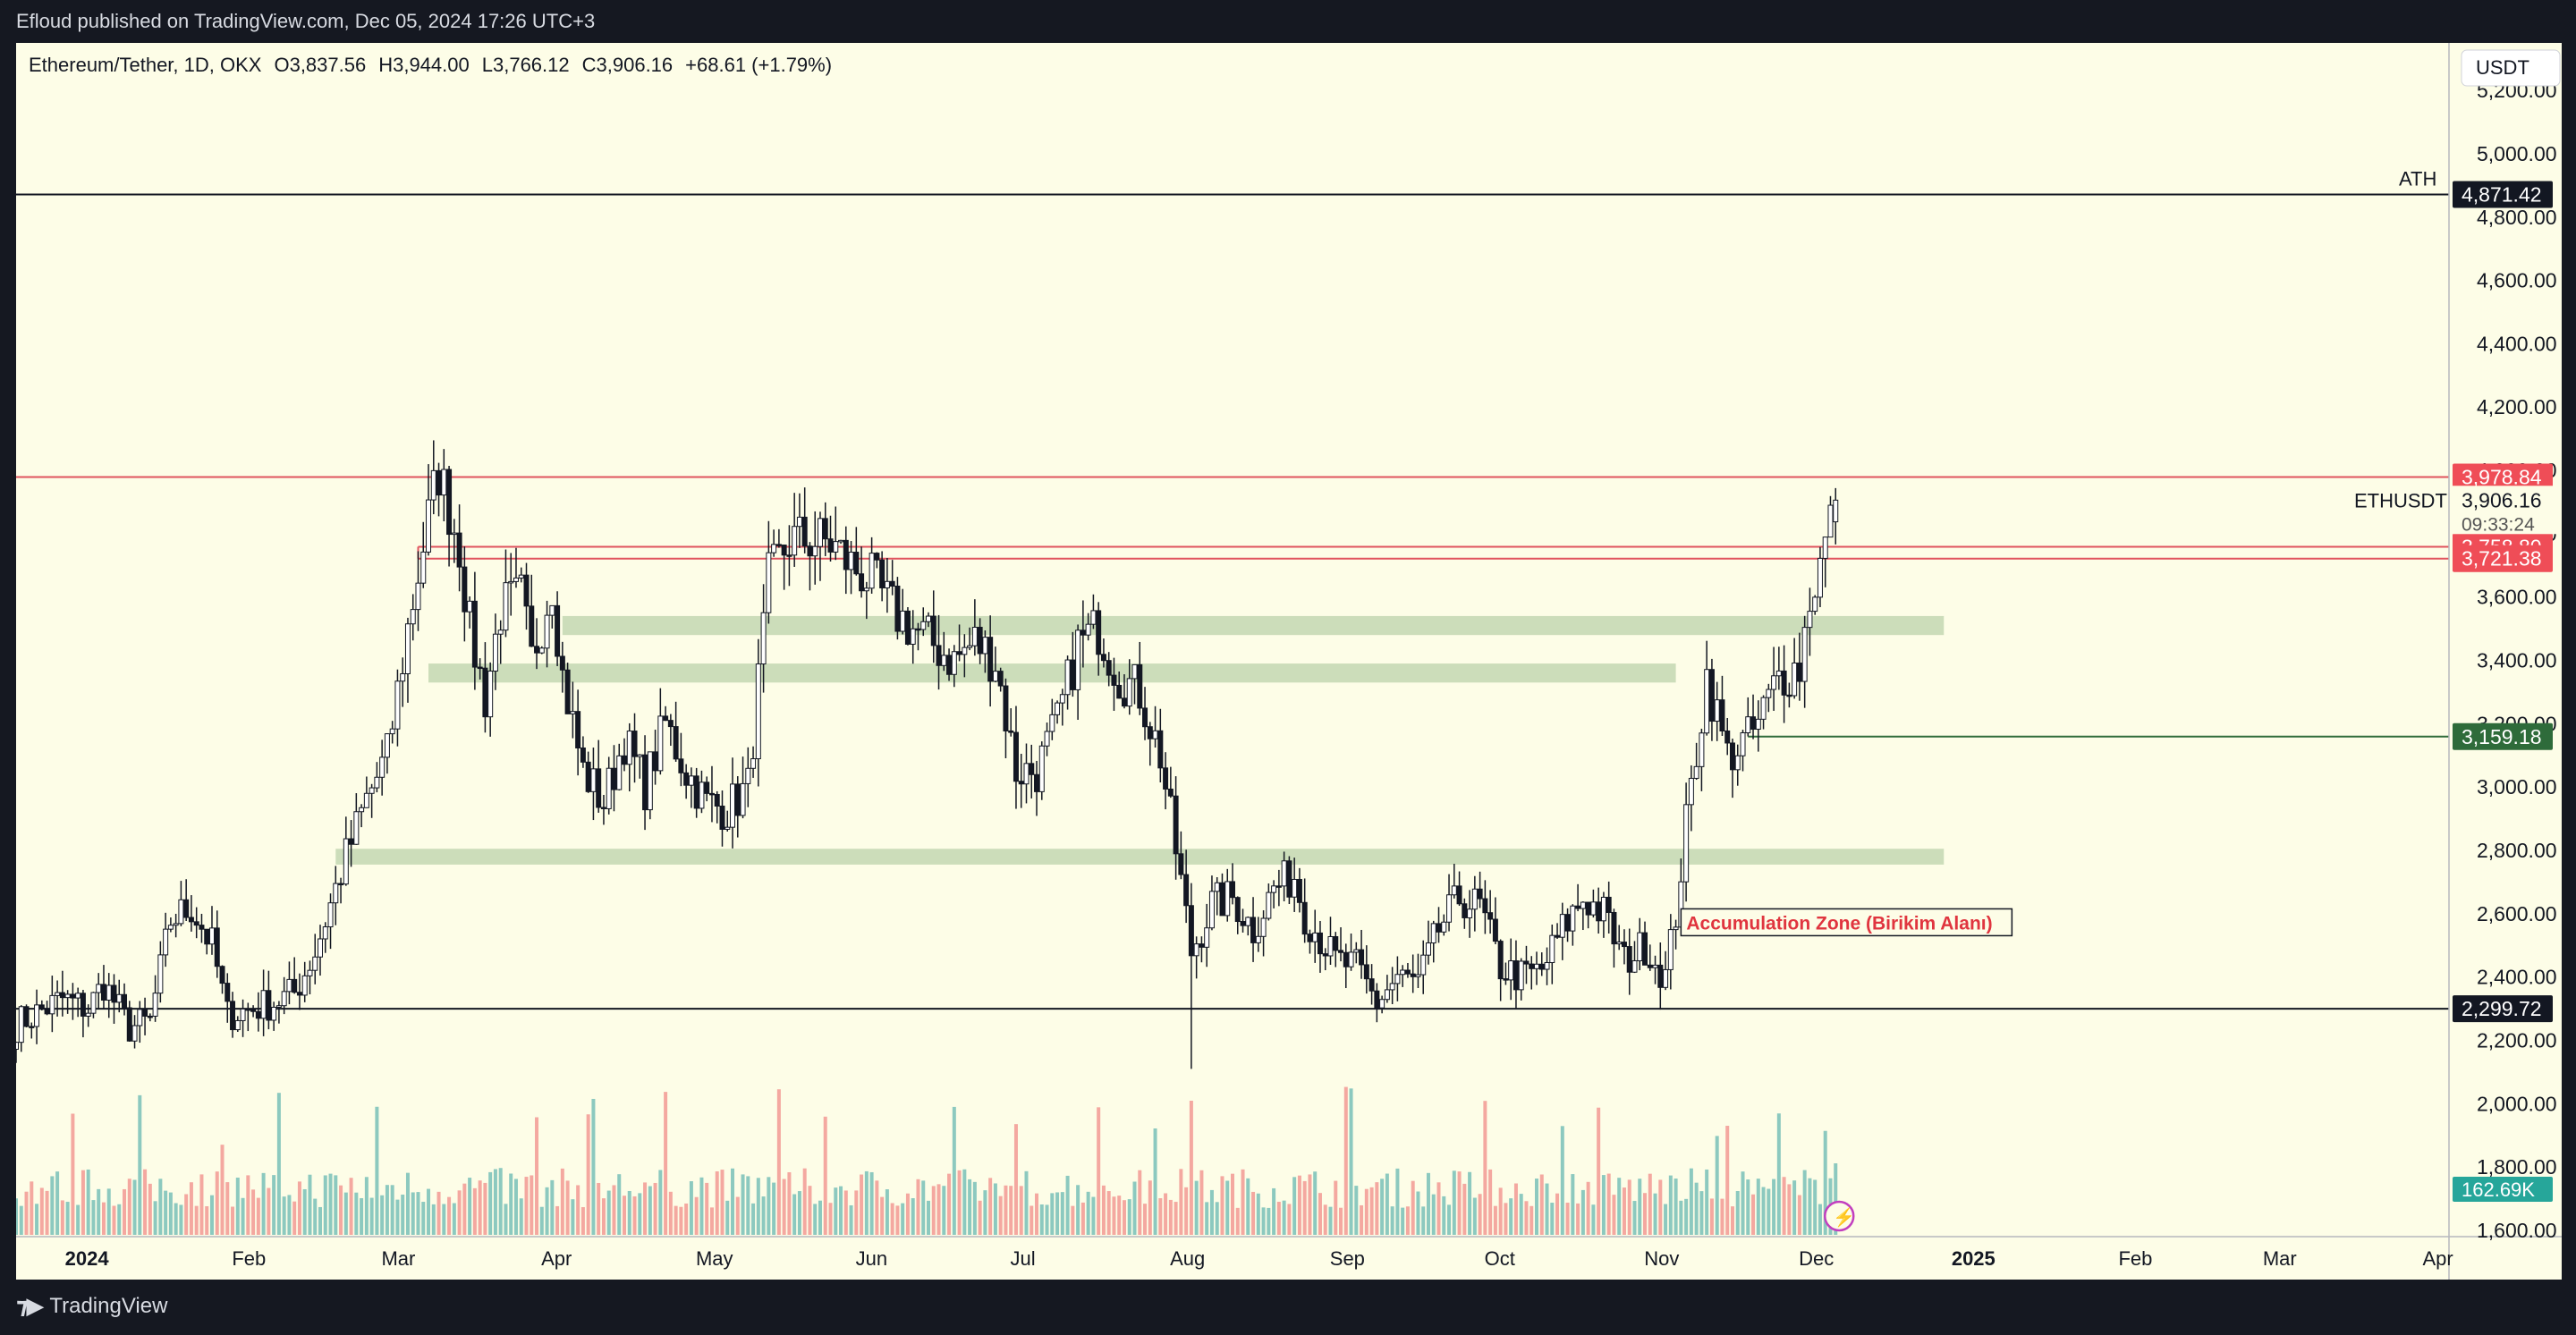 The height and width of the screenshot is (1335, 2576). I want to click on volume-tag-label: 162.69K, so click(2498, 1190).